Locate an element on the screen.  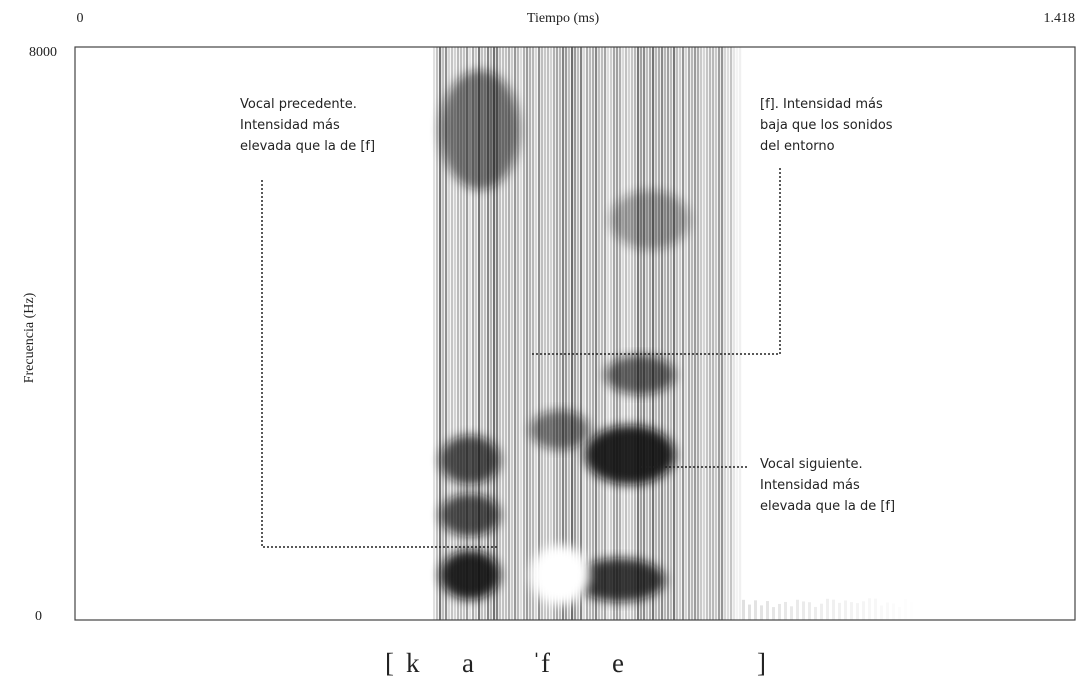
leader-line is located at coordinates (655, 261).